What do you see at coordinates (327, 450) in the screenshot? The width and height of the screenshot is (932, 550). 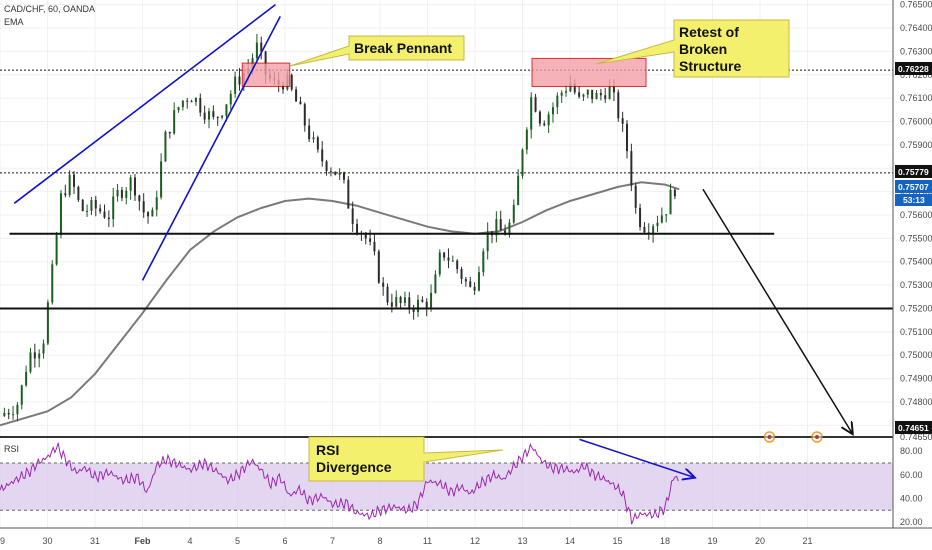 I see `note-rsi-line1: RSI` at bounding box center [327, 450].